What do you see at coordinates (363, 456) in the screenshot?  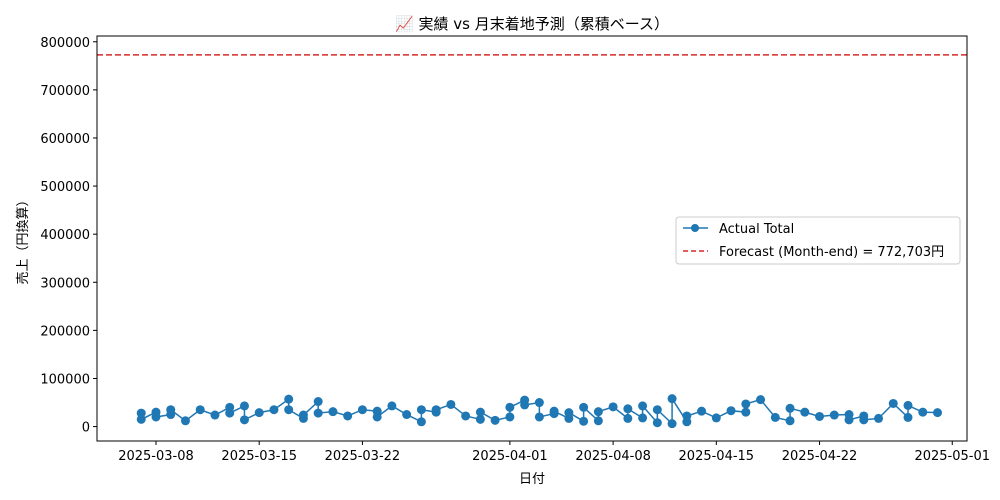 I see `x-tick-label: 2025-03-22` at bounding box center [363, 456].